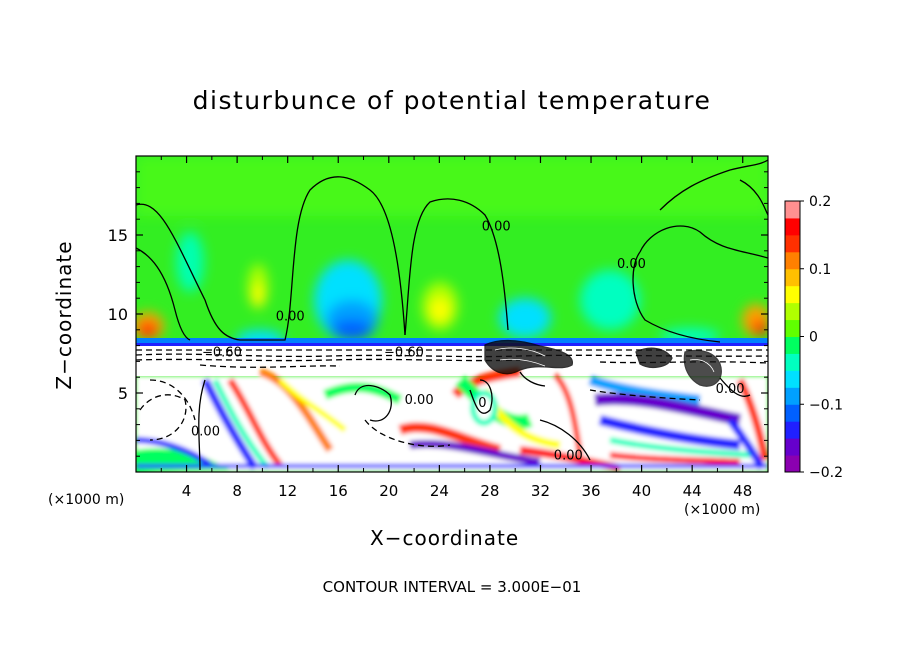  Describe the element at coordinates (540, 491) in the screenshot. I see `x-tick-label: 32` at that location.